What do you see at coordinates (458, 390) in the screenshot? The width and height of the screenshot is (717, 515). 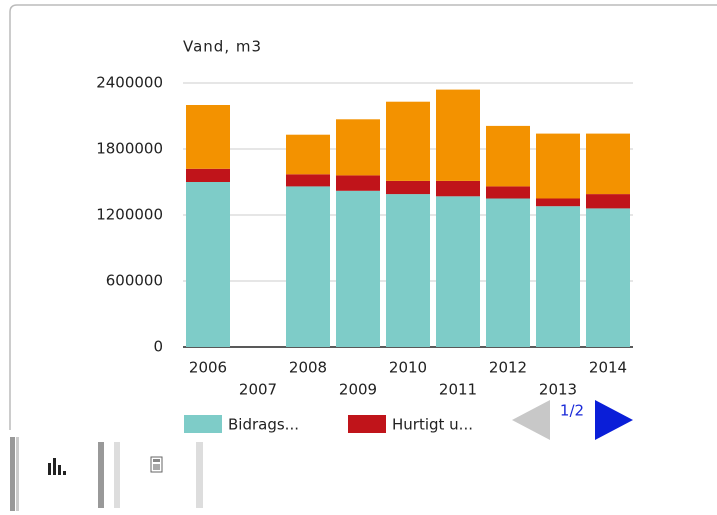 I see `x-tick-label: 2011` at bounding box center [458, 390].